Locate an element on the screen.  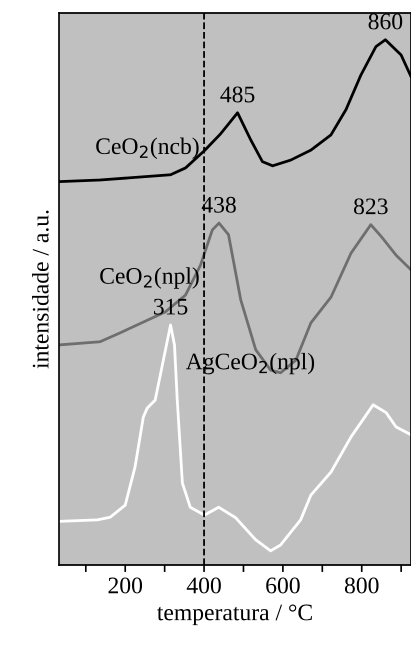
annotation: 438 is located at coordinates (219, 204).